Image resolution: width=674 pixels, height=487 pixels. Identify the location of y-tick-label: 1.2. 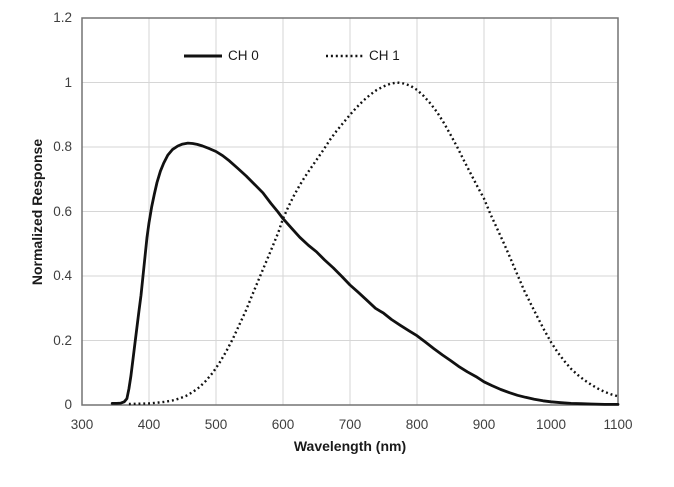
(62, 17).